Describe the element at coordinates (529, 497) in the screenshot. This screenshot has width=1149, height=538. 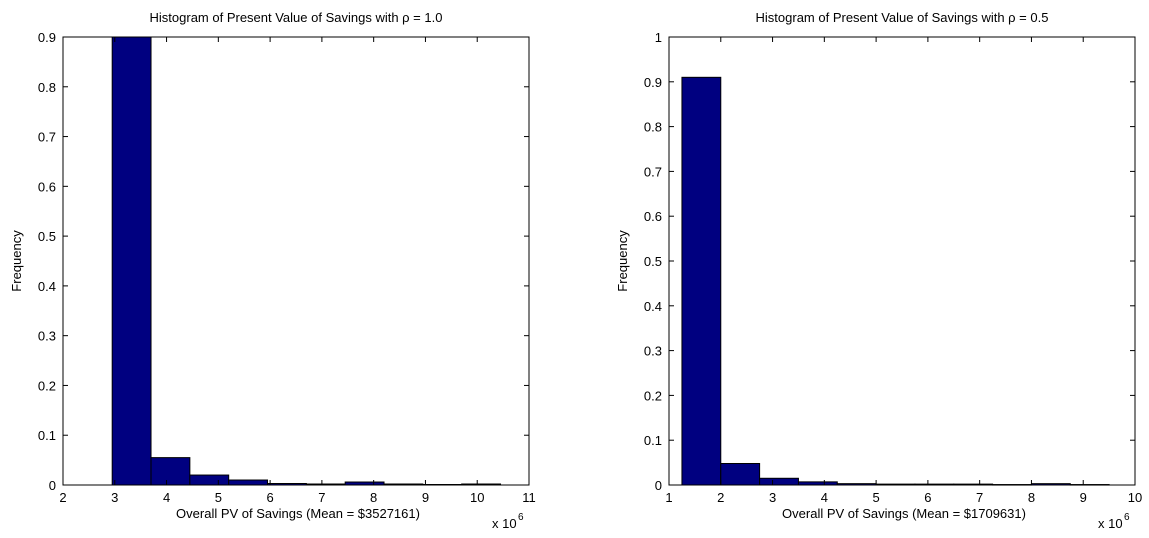
I see `x-tick-label: 11` at that location.